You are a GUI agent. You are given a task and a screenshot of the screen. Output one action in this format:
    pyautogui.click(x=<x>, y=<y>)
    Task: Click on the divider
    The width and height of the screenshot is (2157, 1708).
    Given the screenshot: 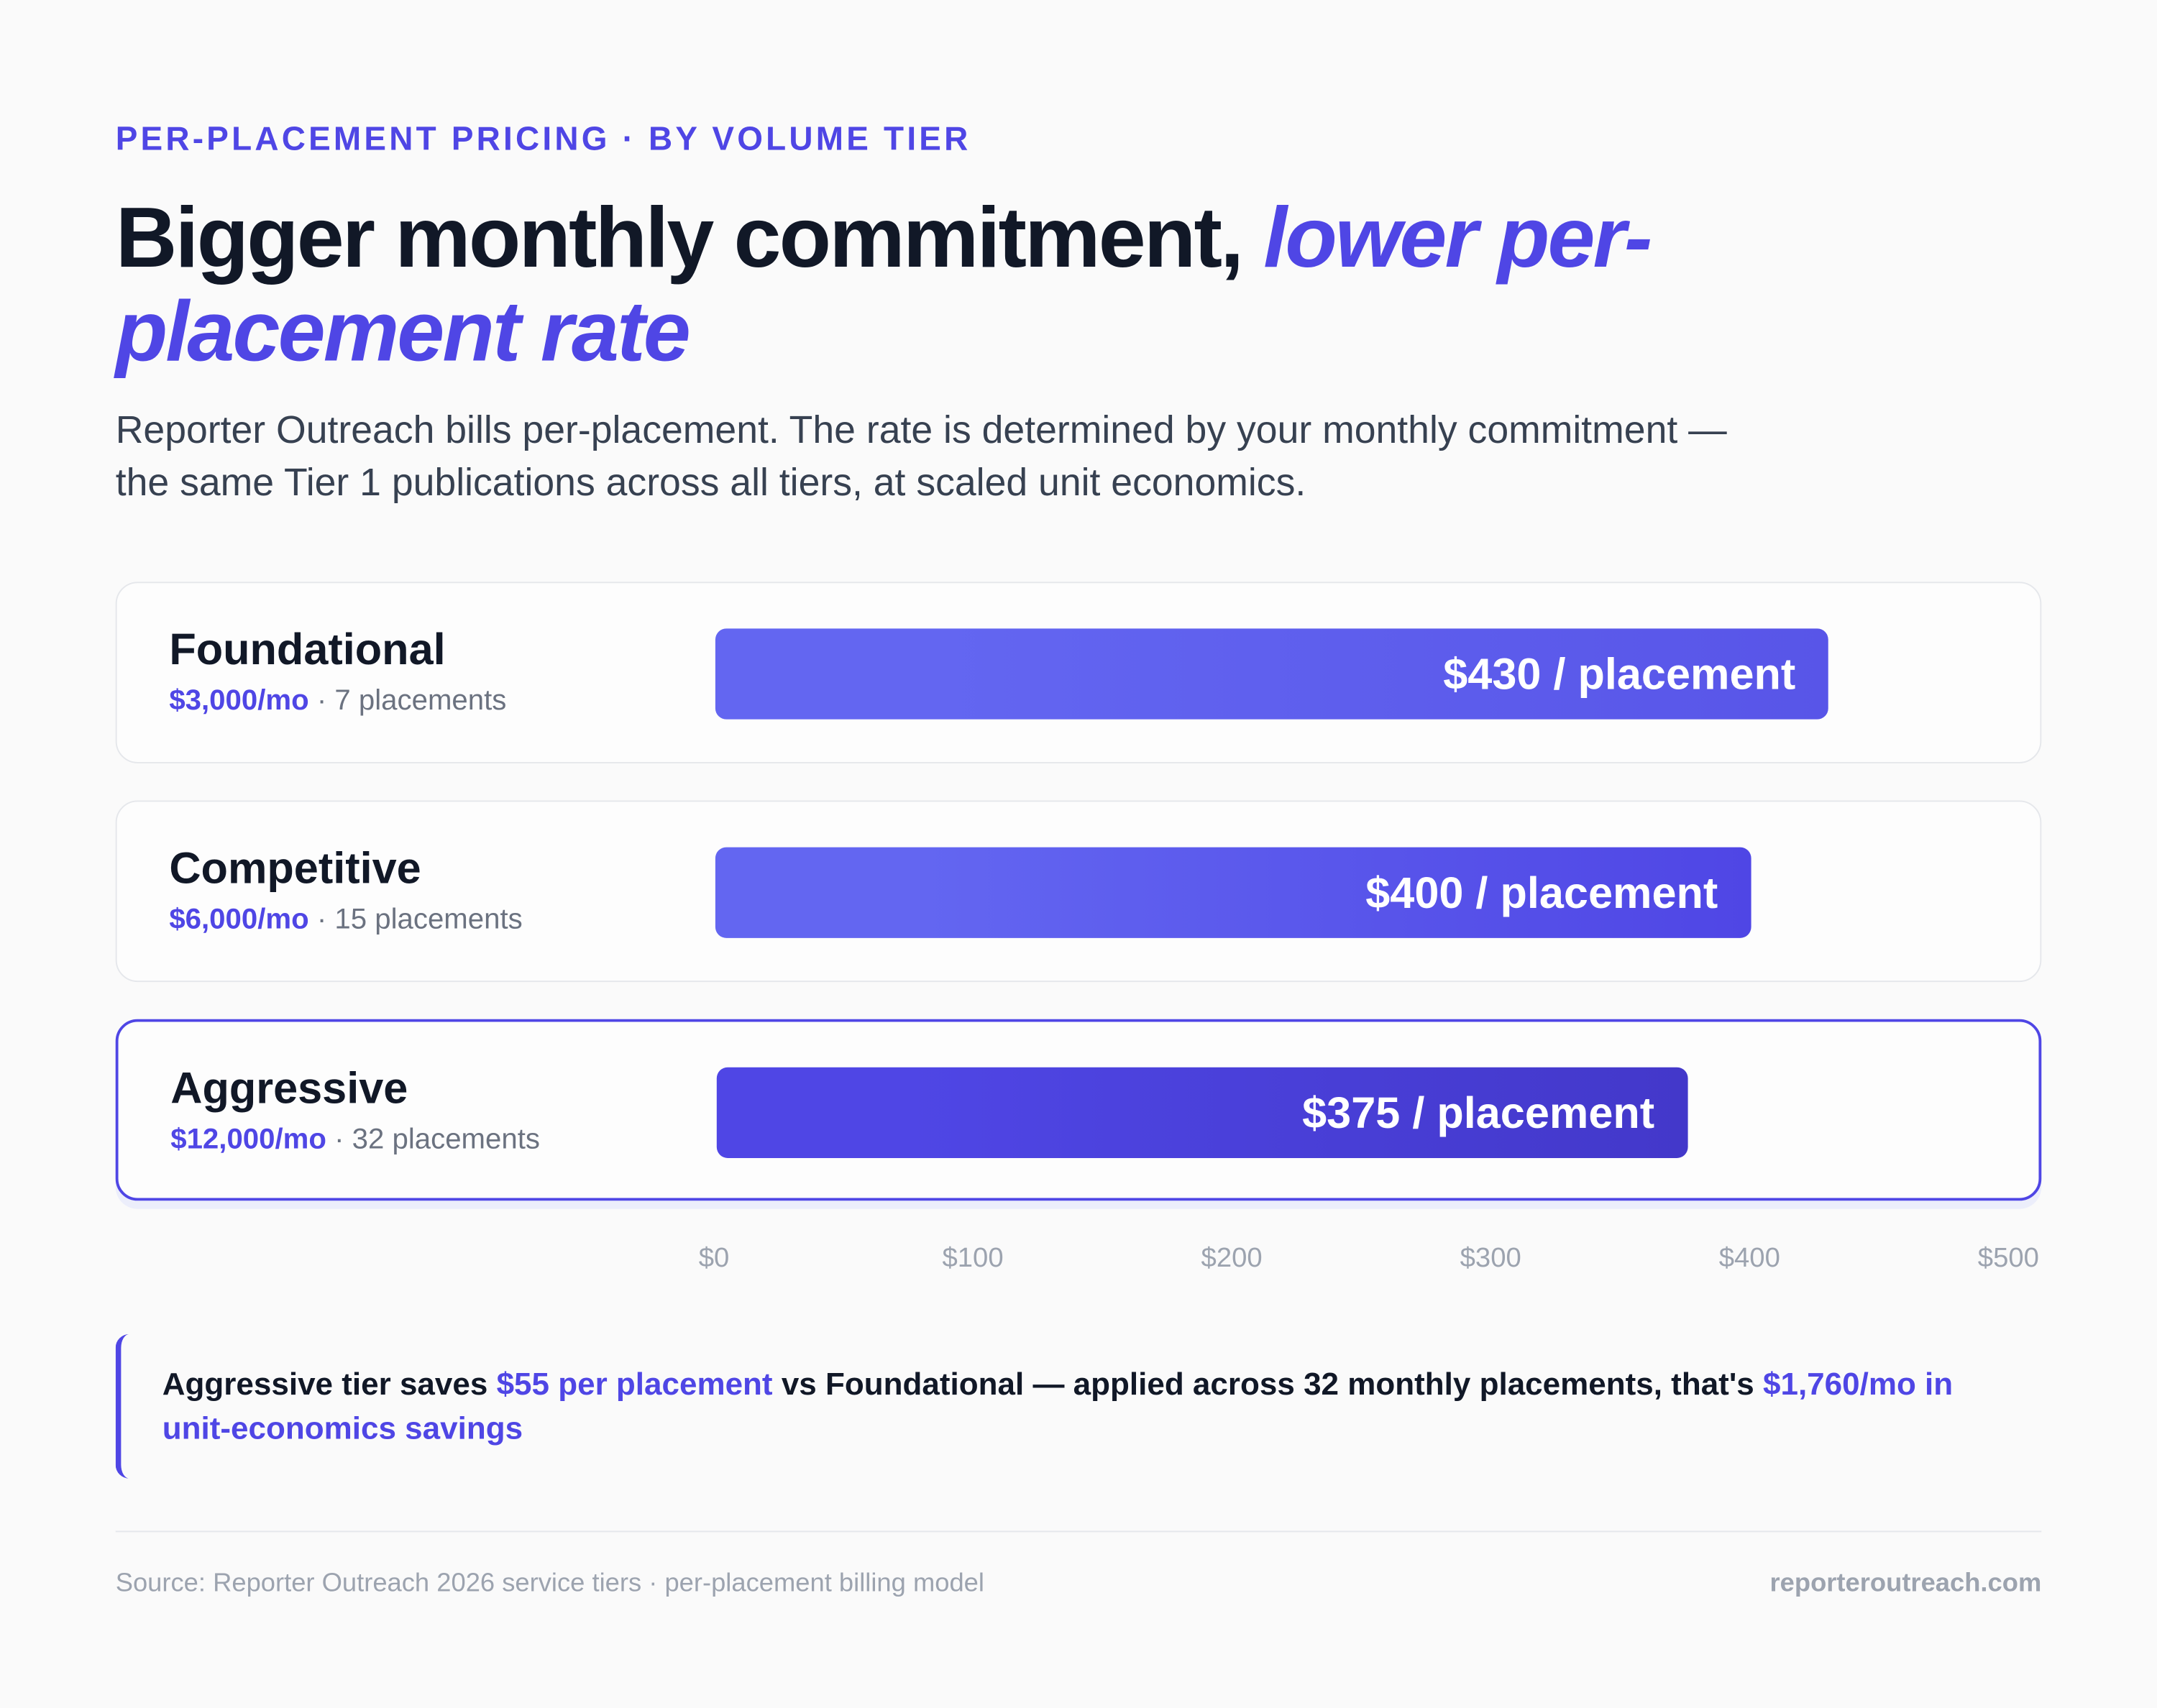 What is the action you would take?
    pyautogui.click(x=1078, y=1531)
    